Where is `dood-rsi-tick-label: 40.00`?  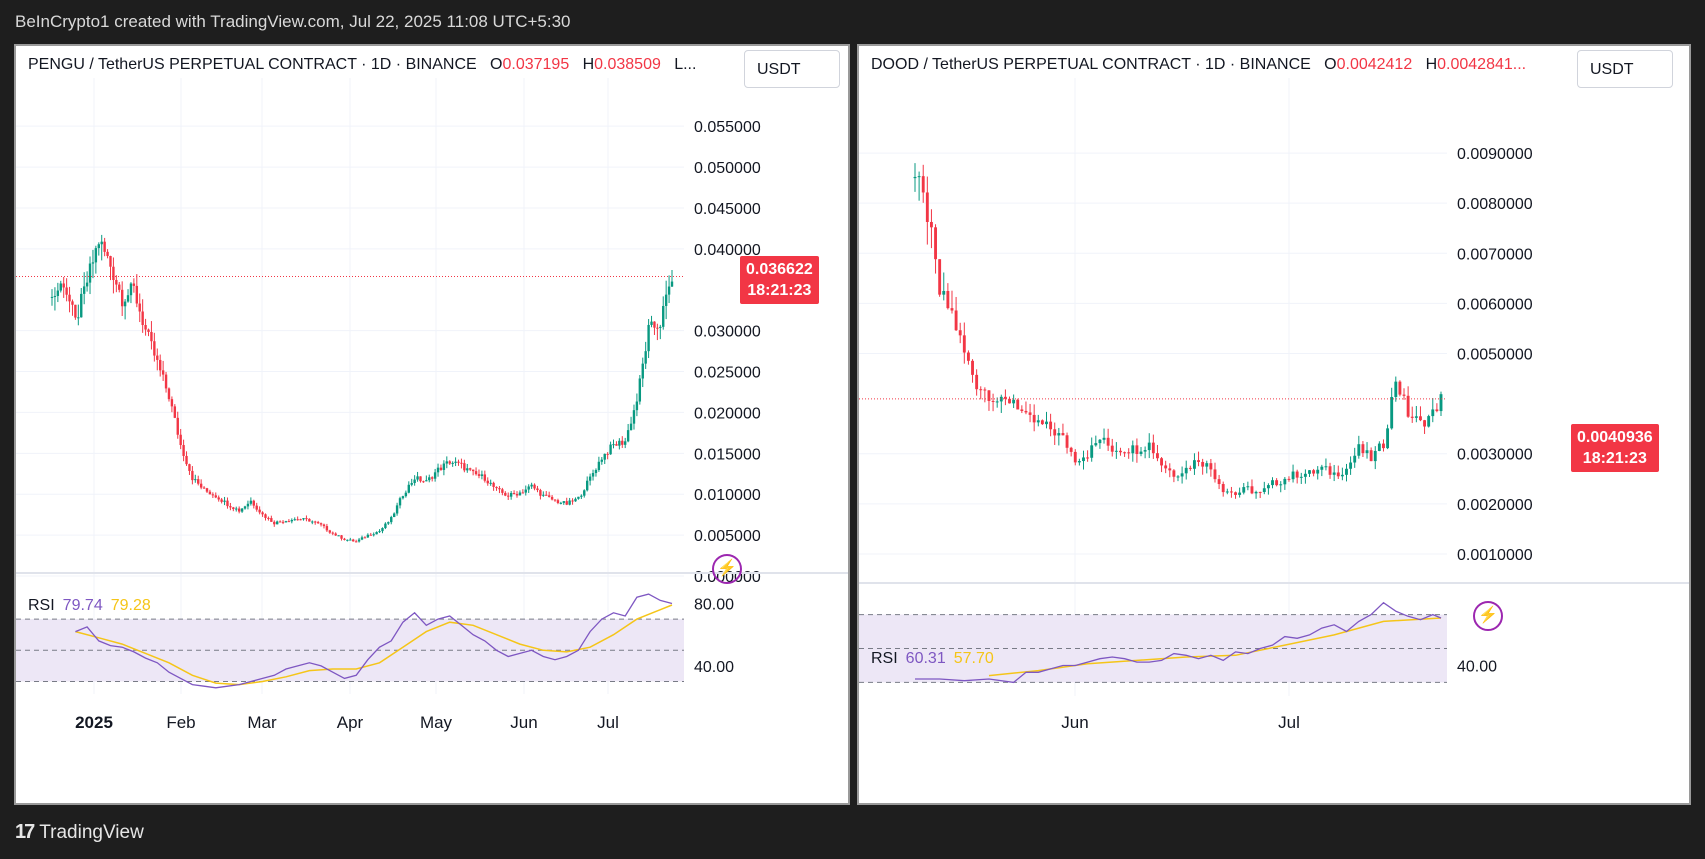 dood-rsi-tick-label: 40.00 is located at coordinates (1477, 666).